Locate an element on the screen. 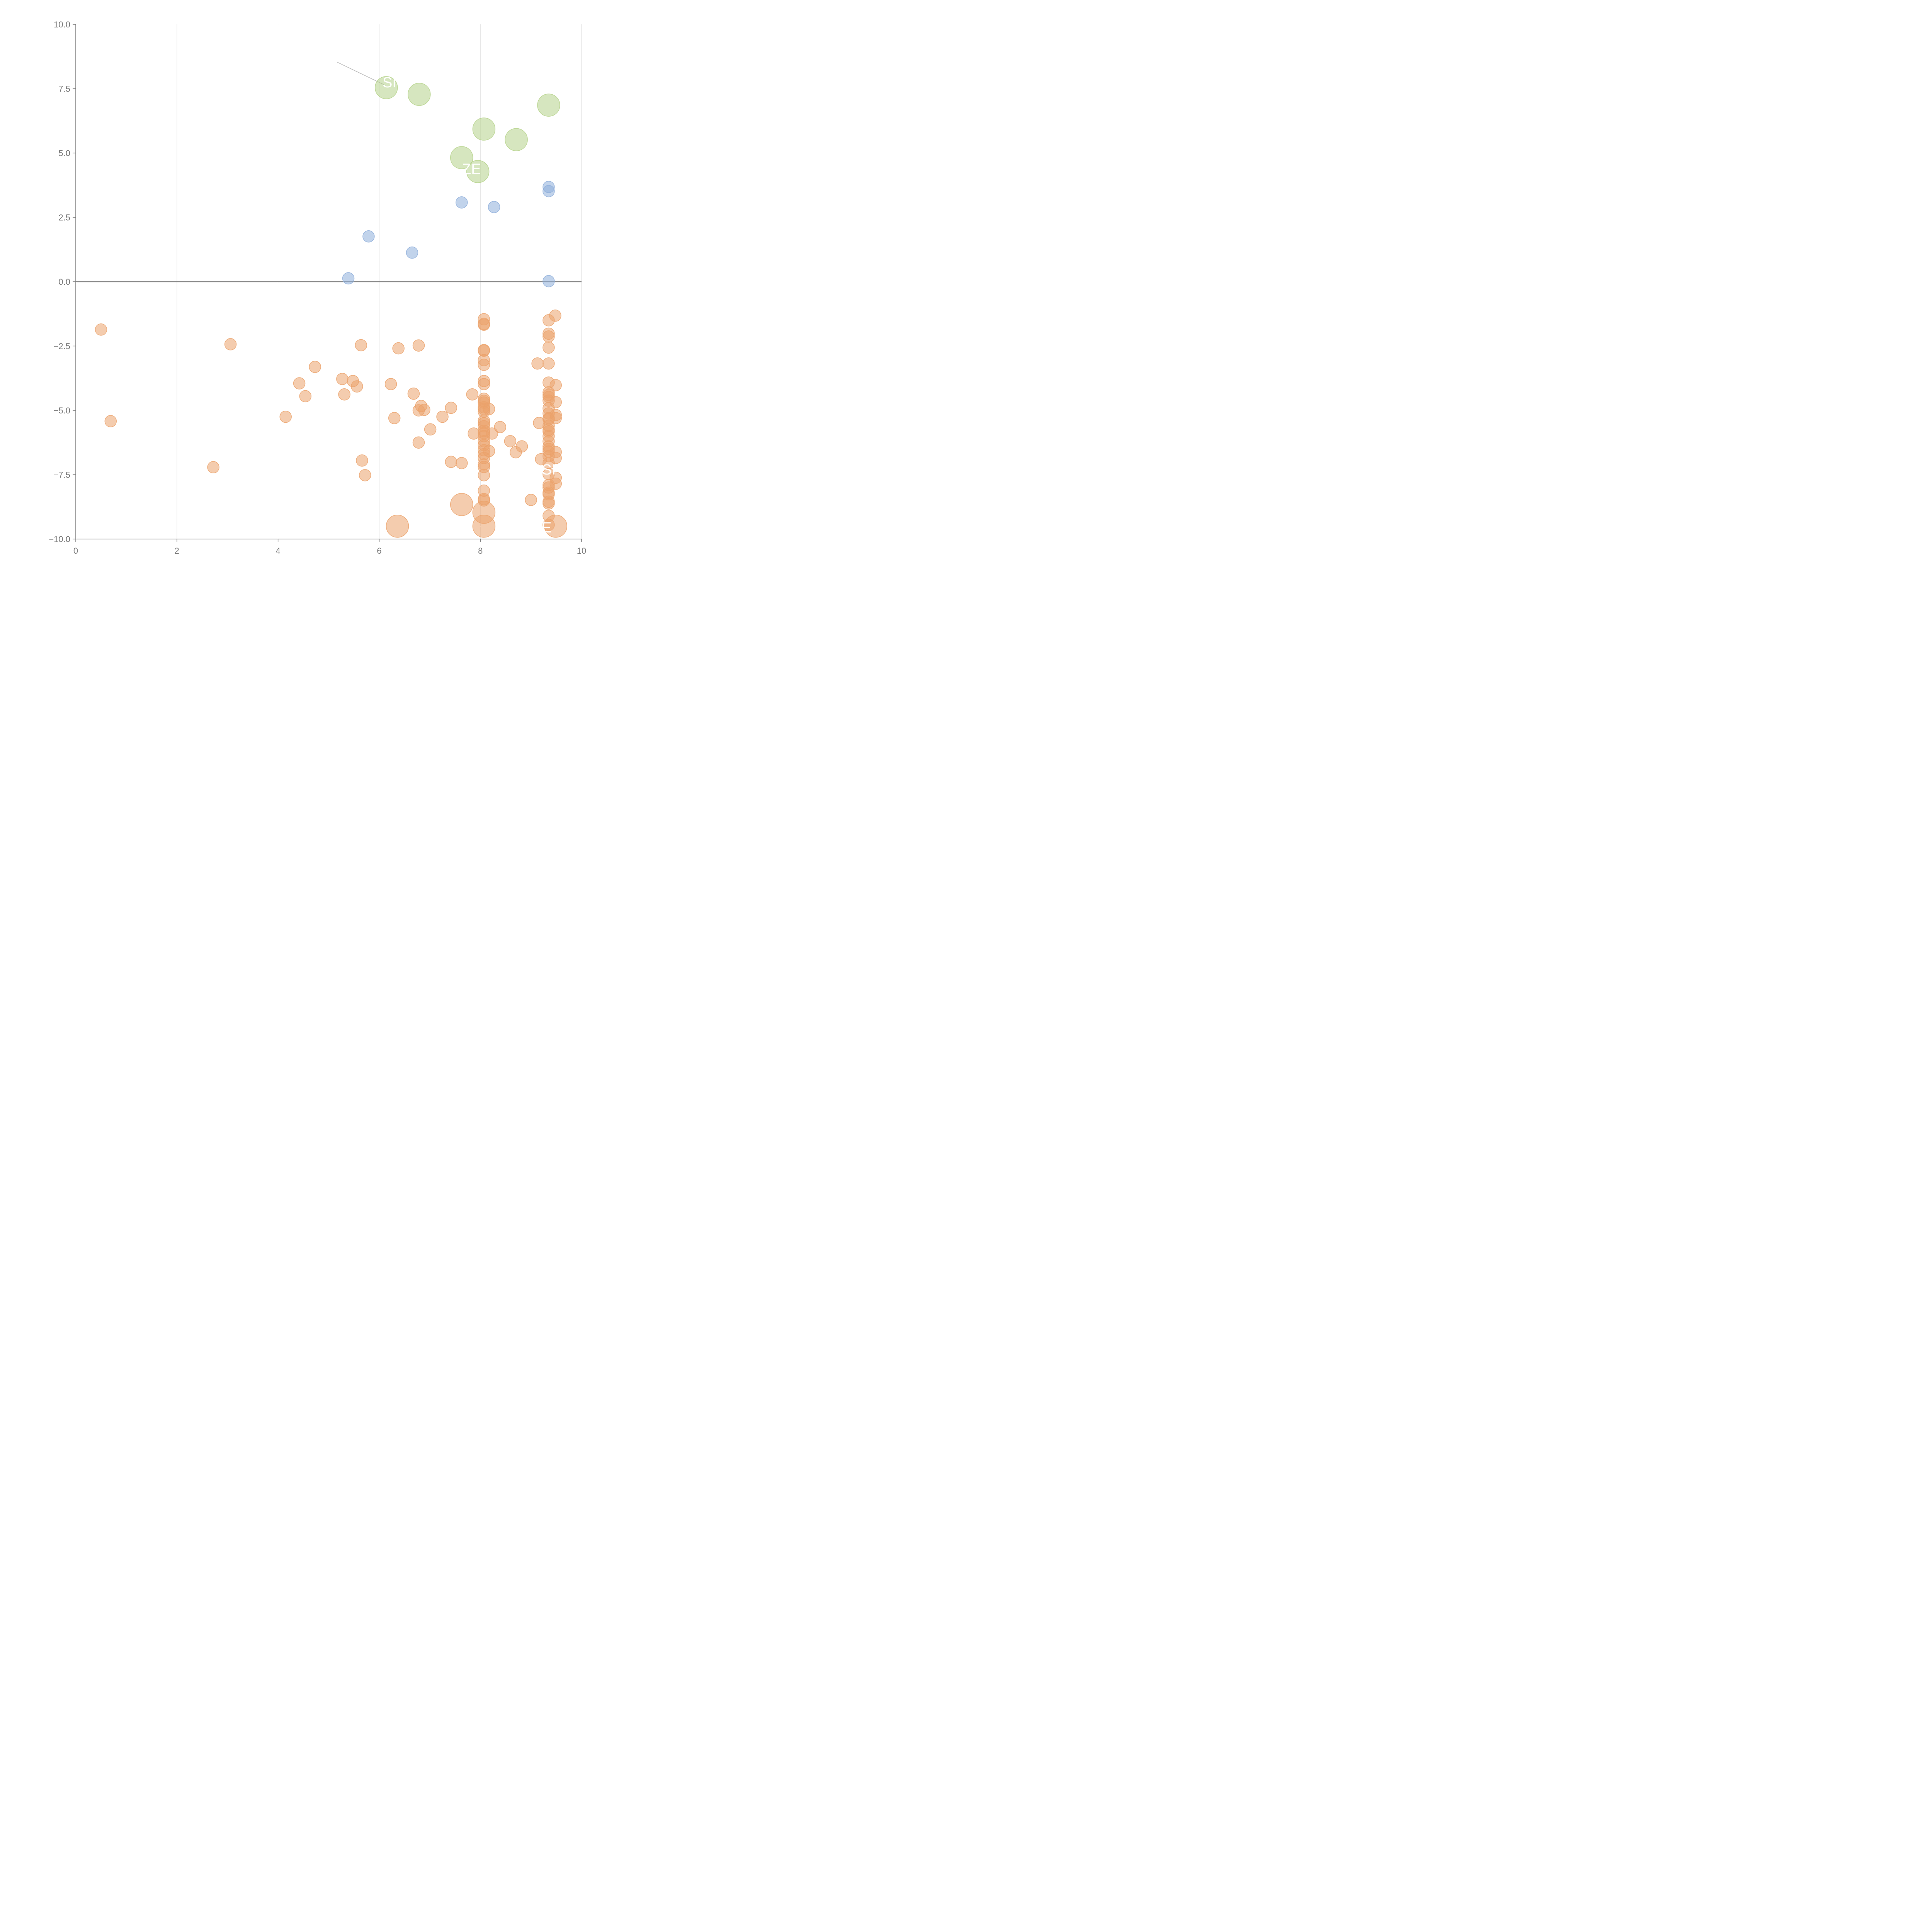 The image size is (1932, 1932). axes: 10.0 7.5 5.0 2.5 0.0 −2.5 −5.0 −7.5 −10.00 2 4 6 8 10 is located at coordinates (317, 288).